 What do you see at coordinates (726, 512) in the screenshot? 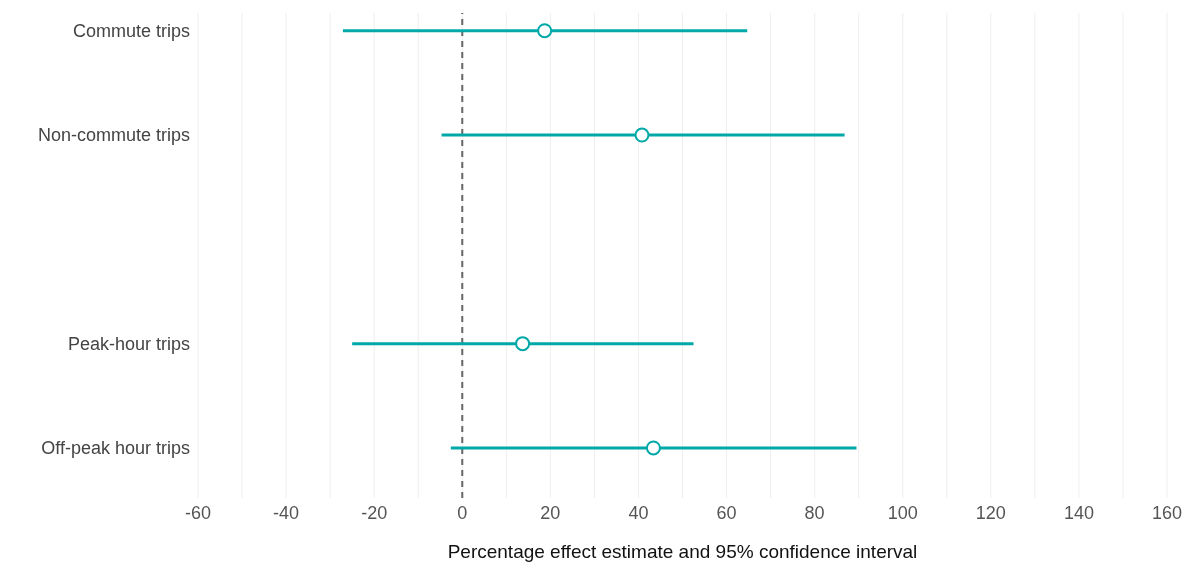
I see `x-tick-label: 60` at bounding box center [726, 512].